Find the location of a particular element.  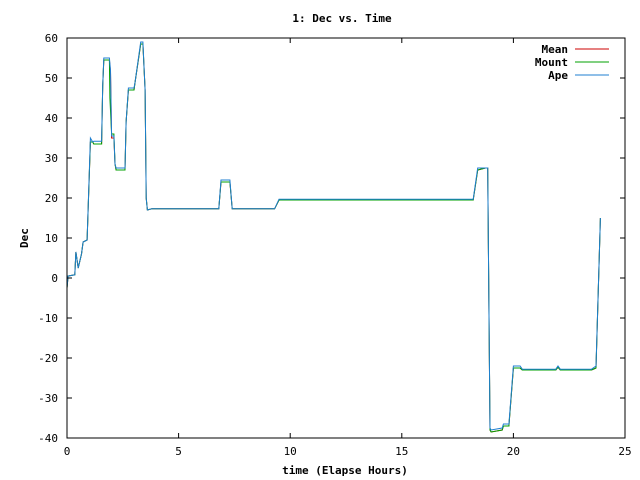

x-tick-label: 5 is located at coordinates (178, 451).